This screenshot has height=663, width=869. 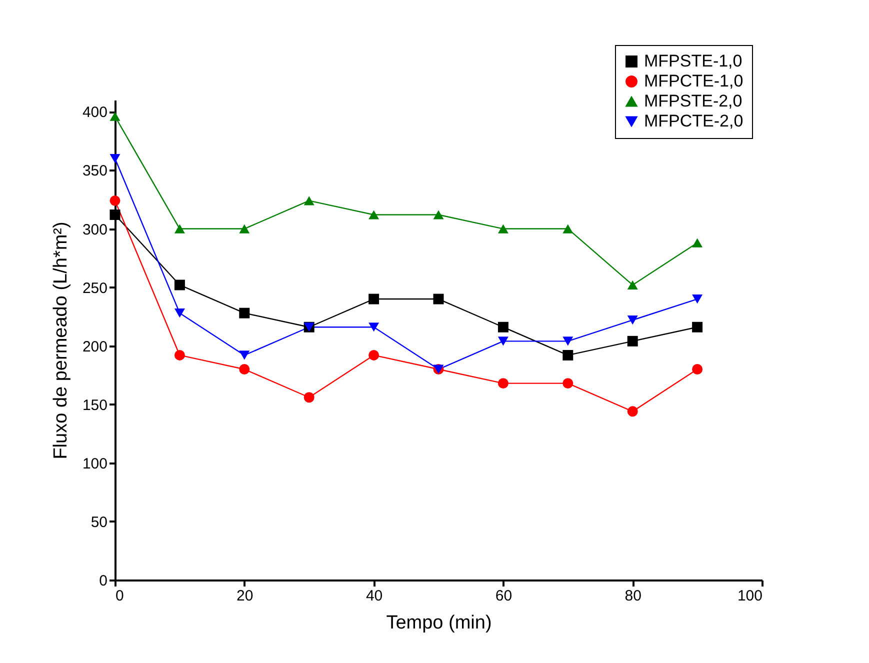 I want to click on x-tick-label: 100, so click(x=749, y=596).